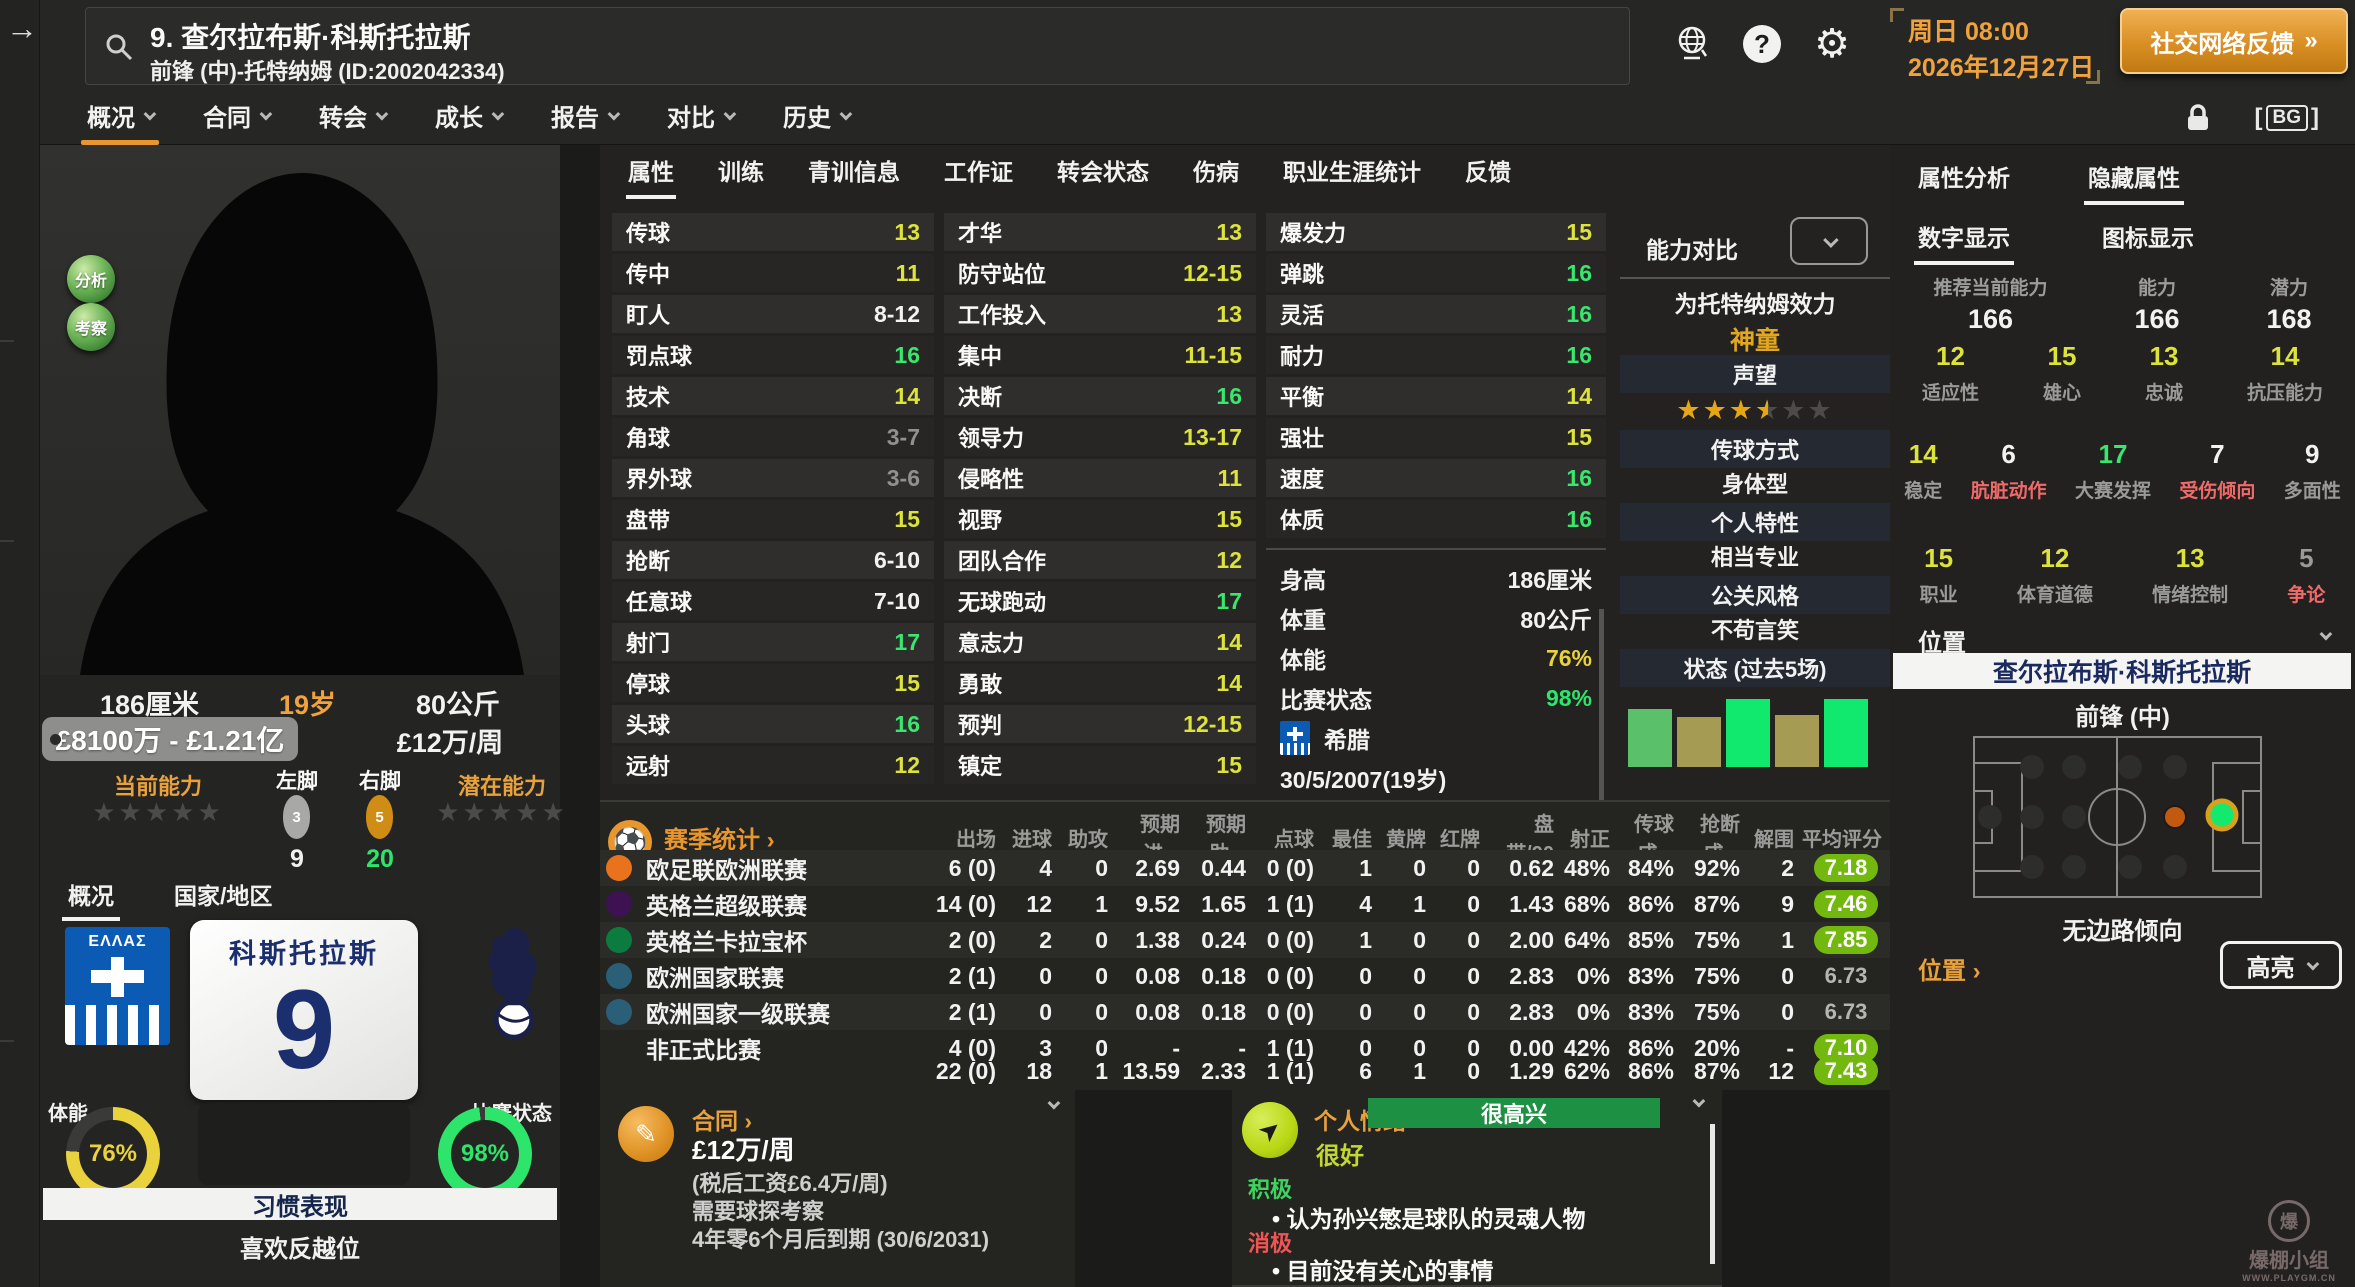  Describe the element at coordinates (978, 172) in the screenshot. I see `attribute-tab: 工作证` at that location.